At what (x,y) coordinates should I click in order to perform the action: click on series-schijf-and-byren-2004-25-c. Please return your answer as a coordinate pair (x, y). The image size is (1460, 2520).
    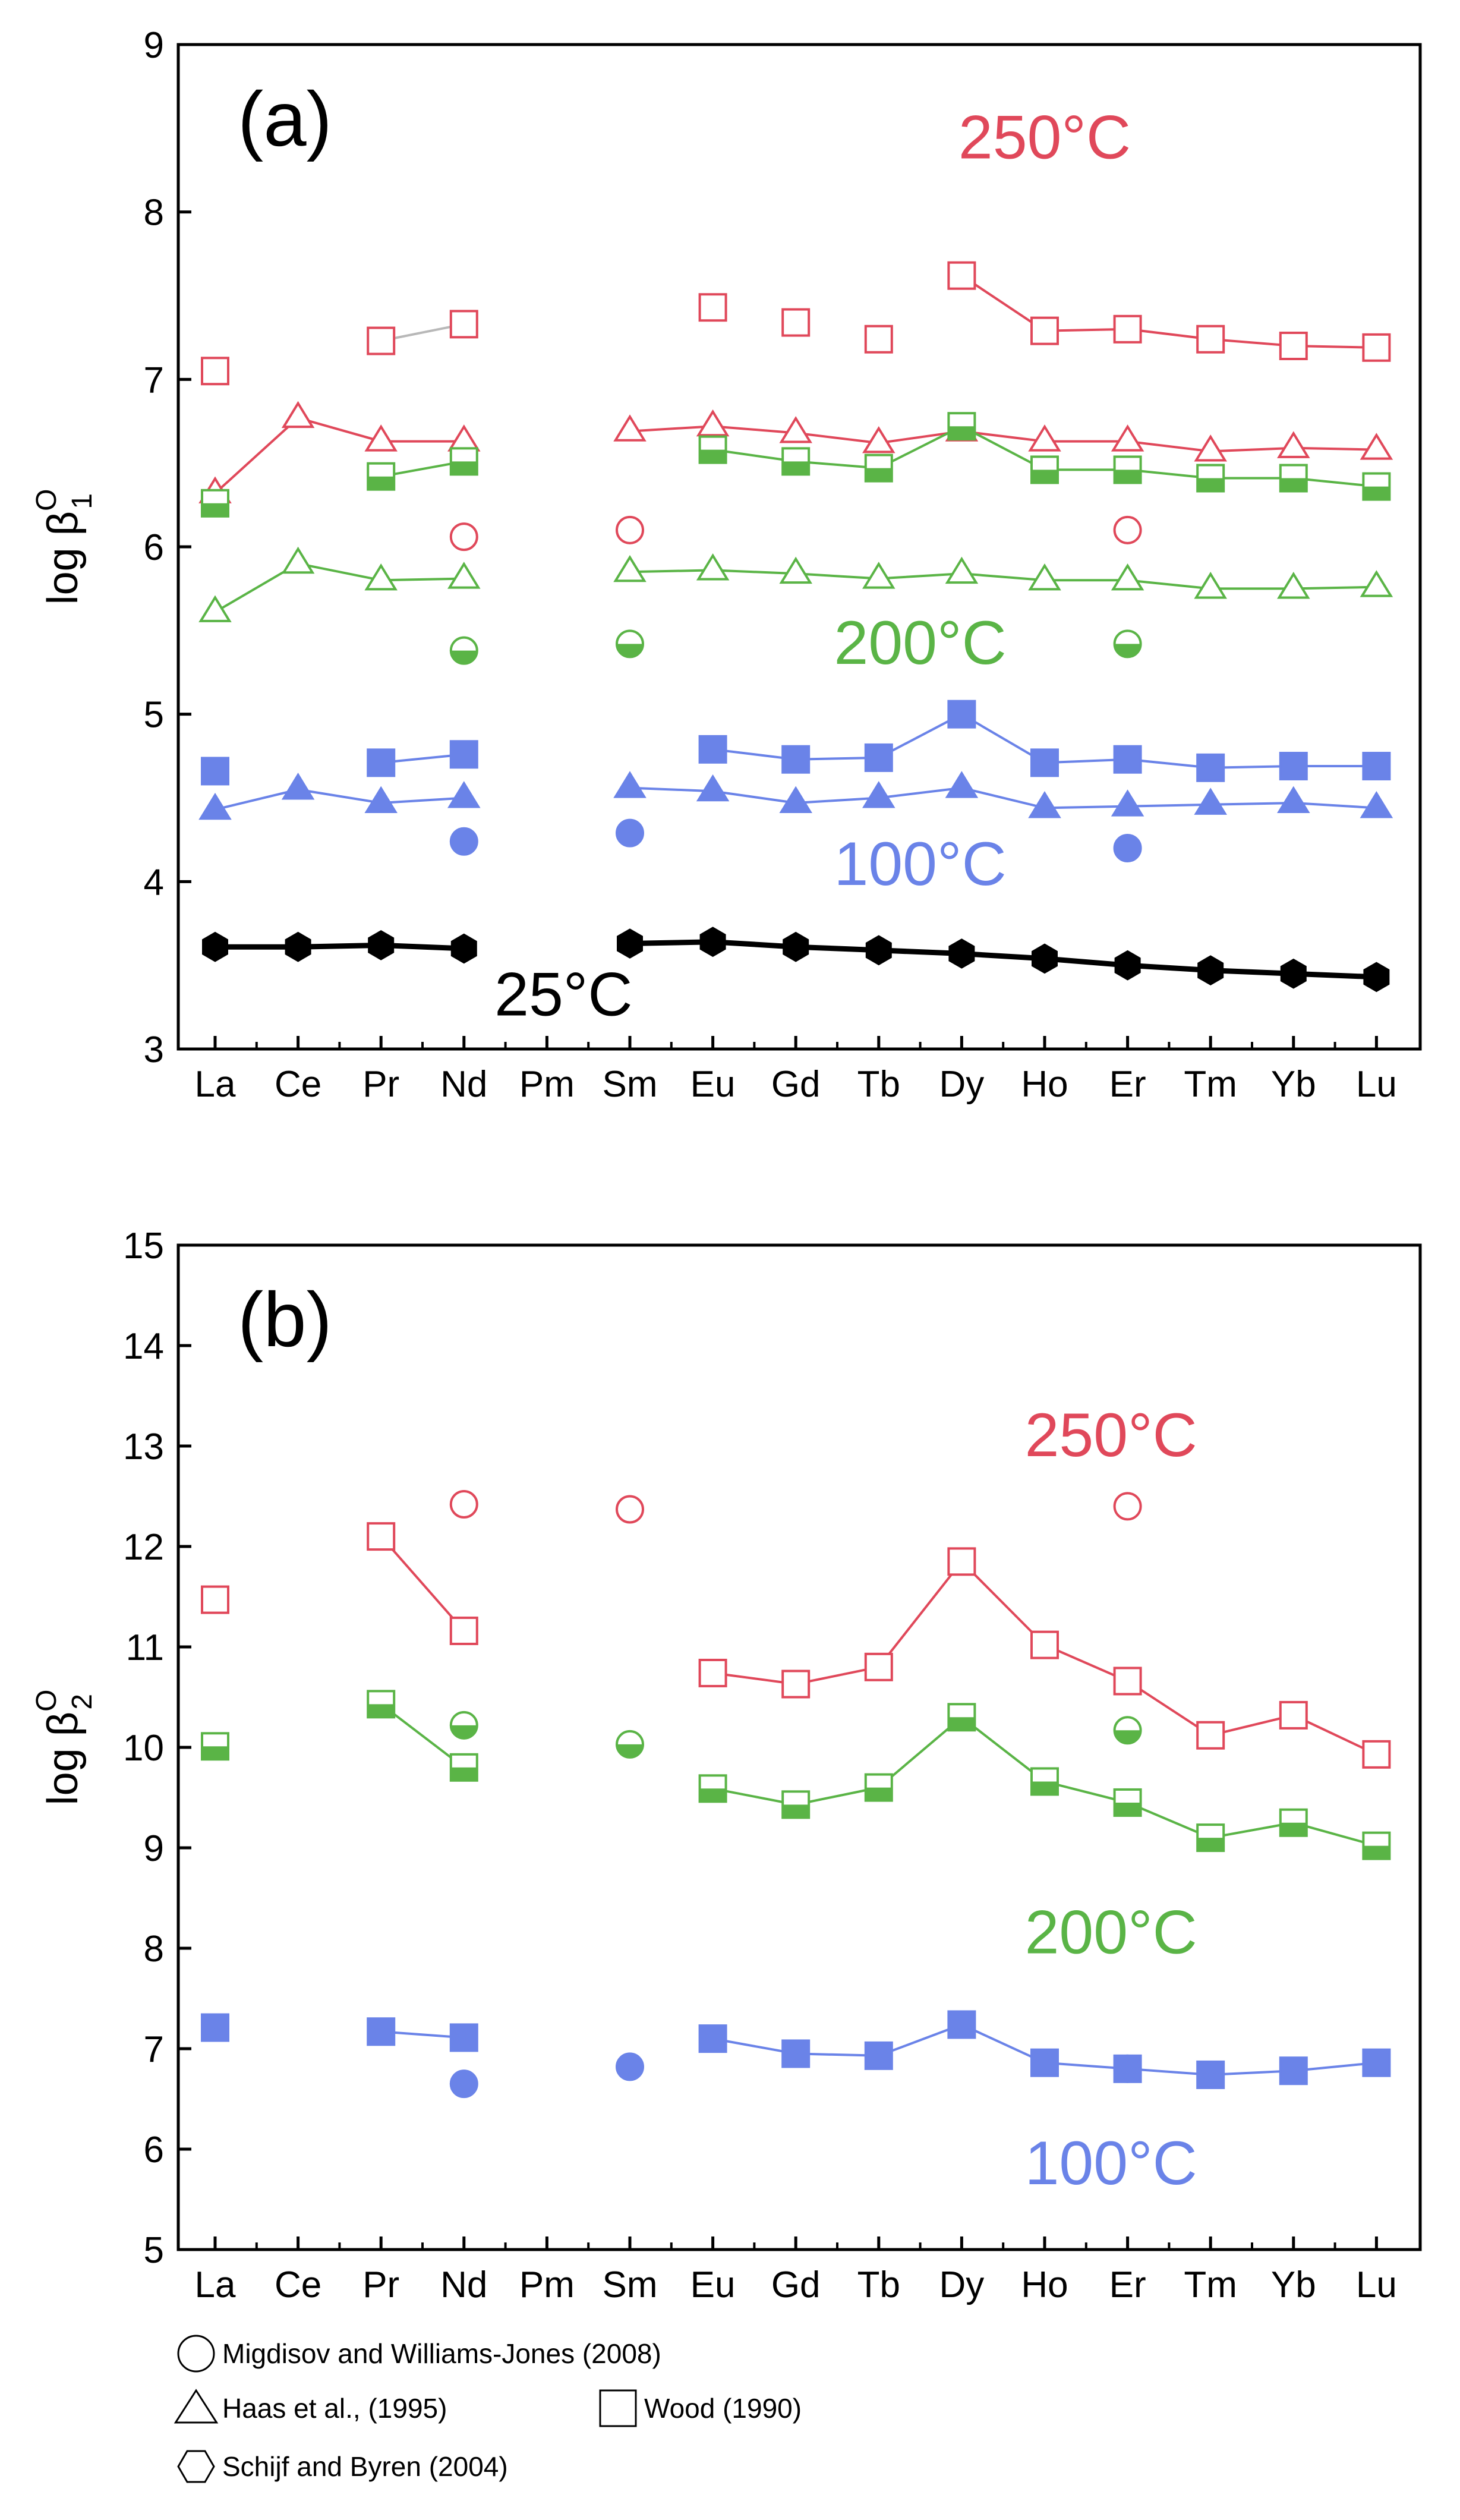
    Looking at the image, I should click on (796, 960).